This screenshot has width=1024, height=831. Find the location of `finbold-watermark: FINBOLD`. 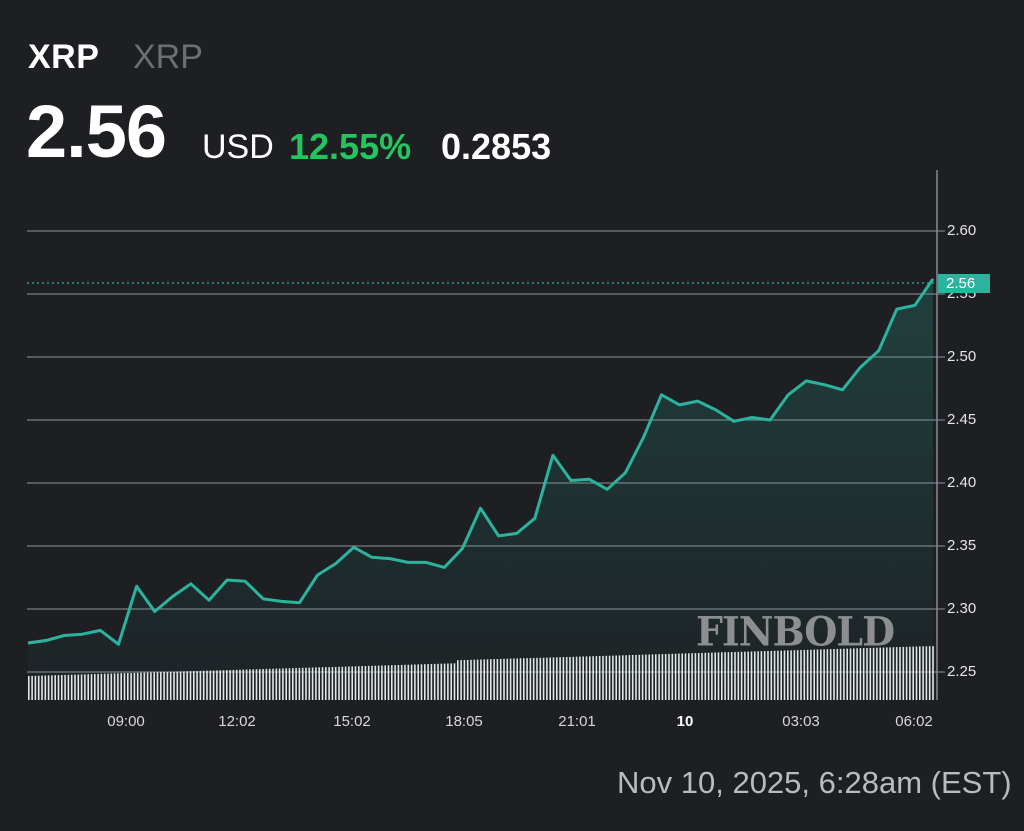

finbold-watermark: FINBOLD is located at coordinates (795, 631).